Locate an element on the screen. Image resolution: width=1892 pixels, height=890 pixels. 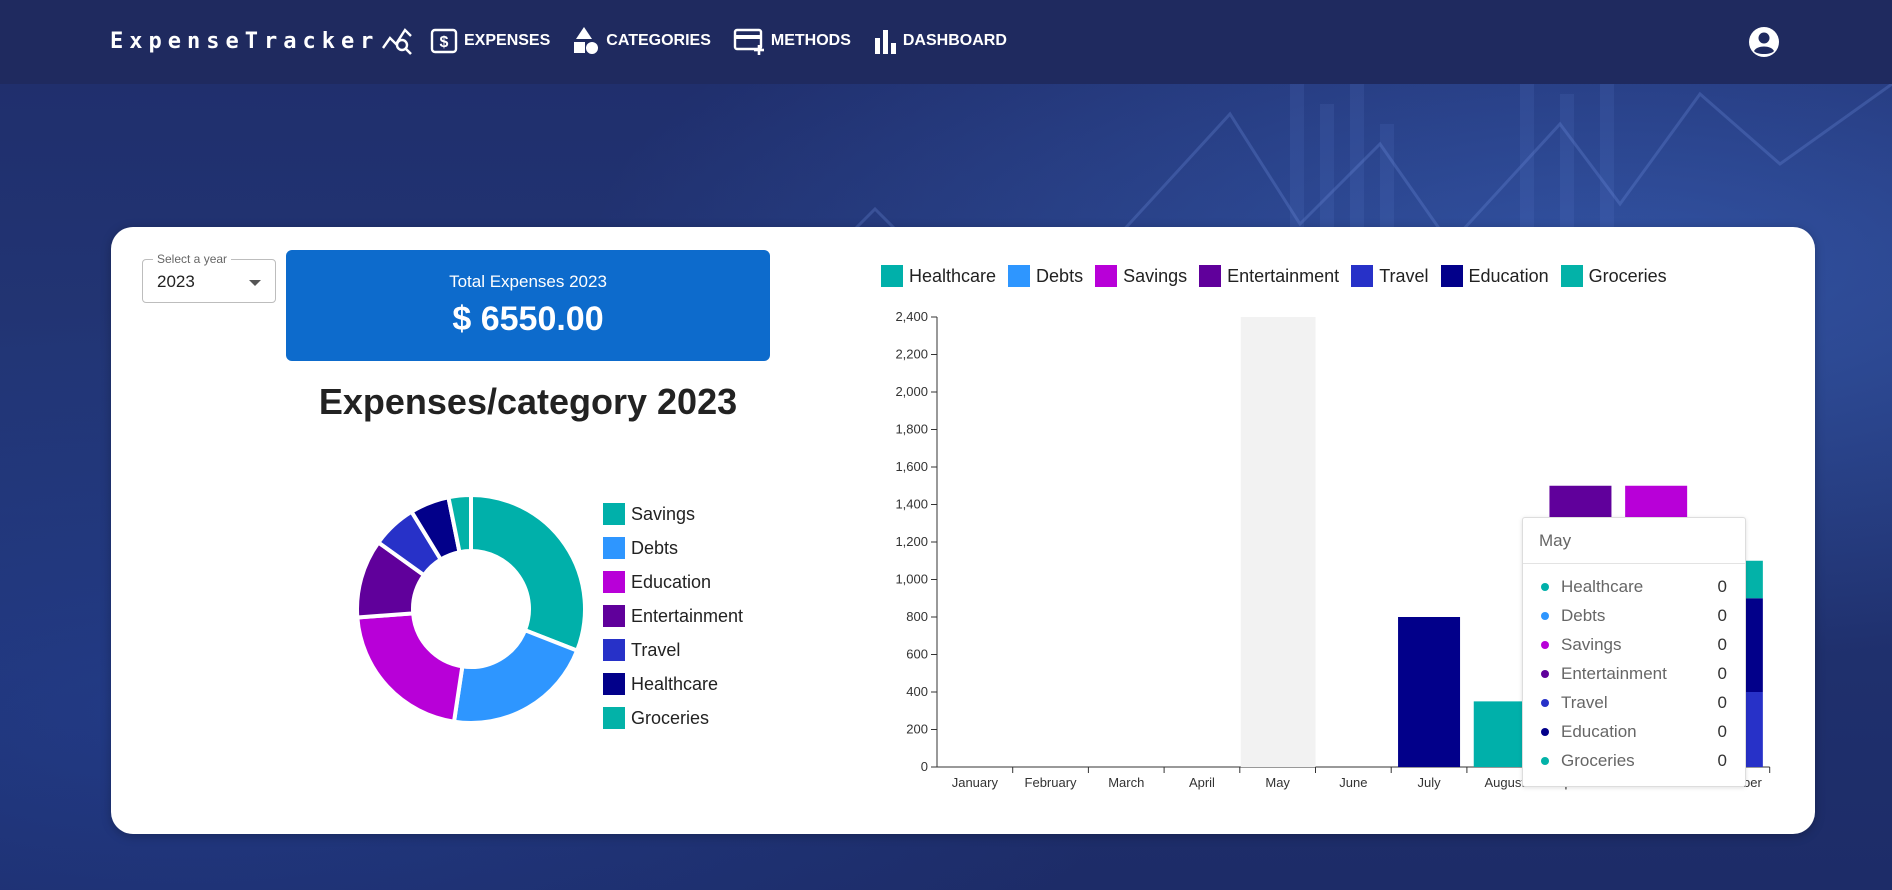
legend-label: Education is located at coordinates (671, 581).